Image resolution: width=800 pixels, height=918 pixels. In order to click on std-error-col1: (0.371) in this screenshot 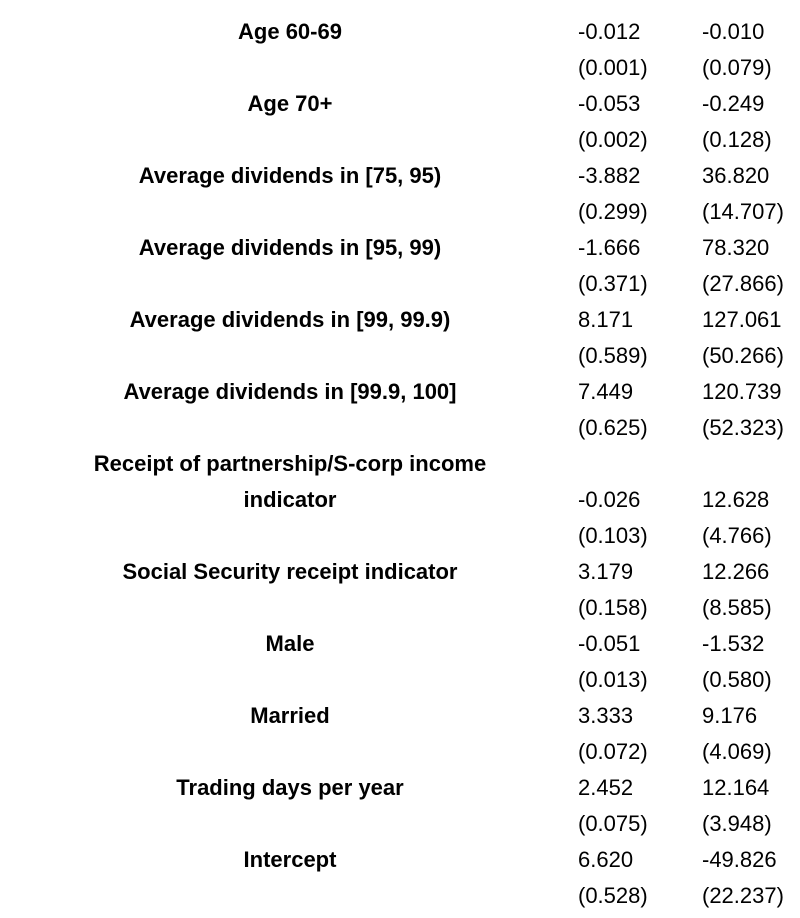, I will do `click(613, 283)`.